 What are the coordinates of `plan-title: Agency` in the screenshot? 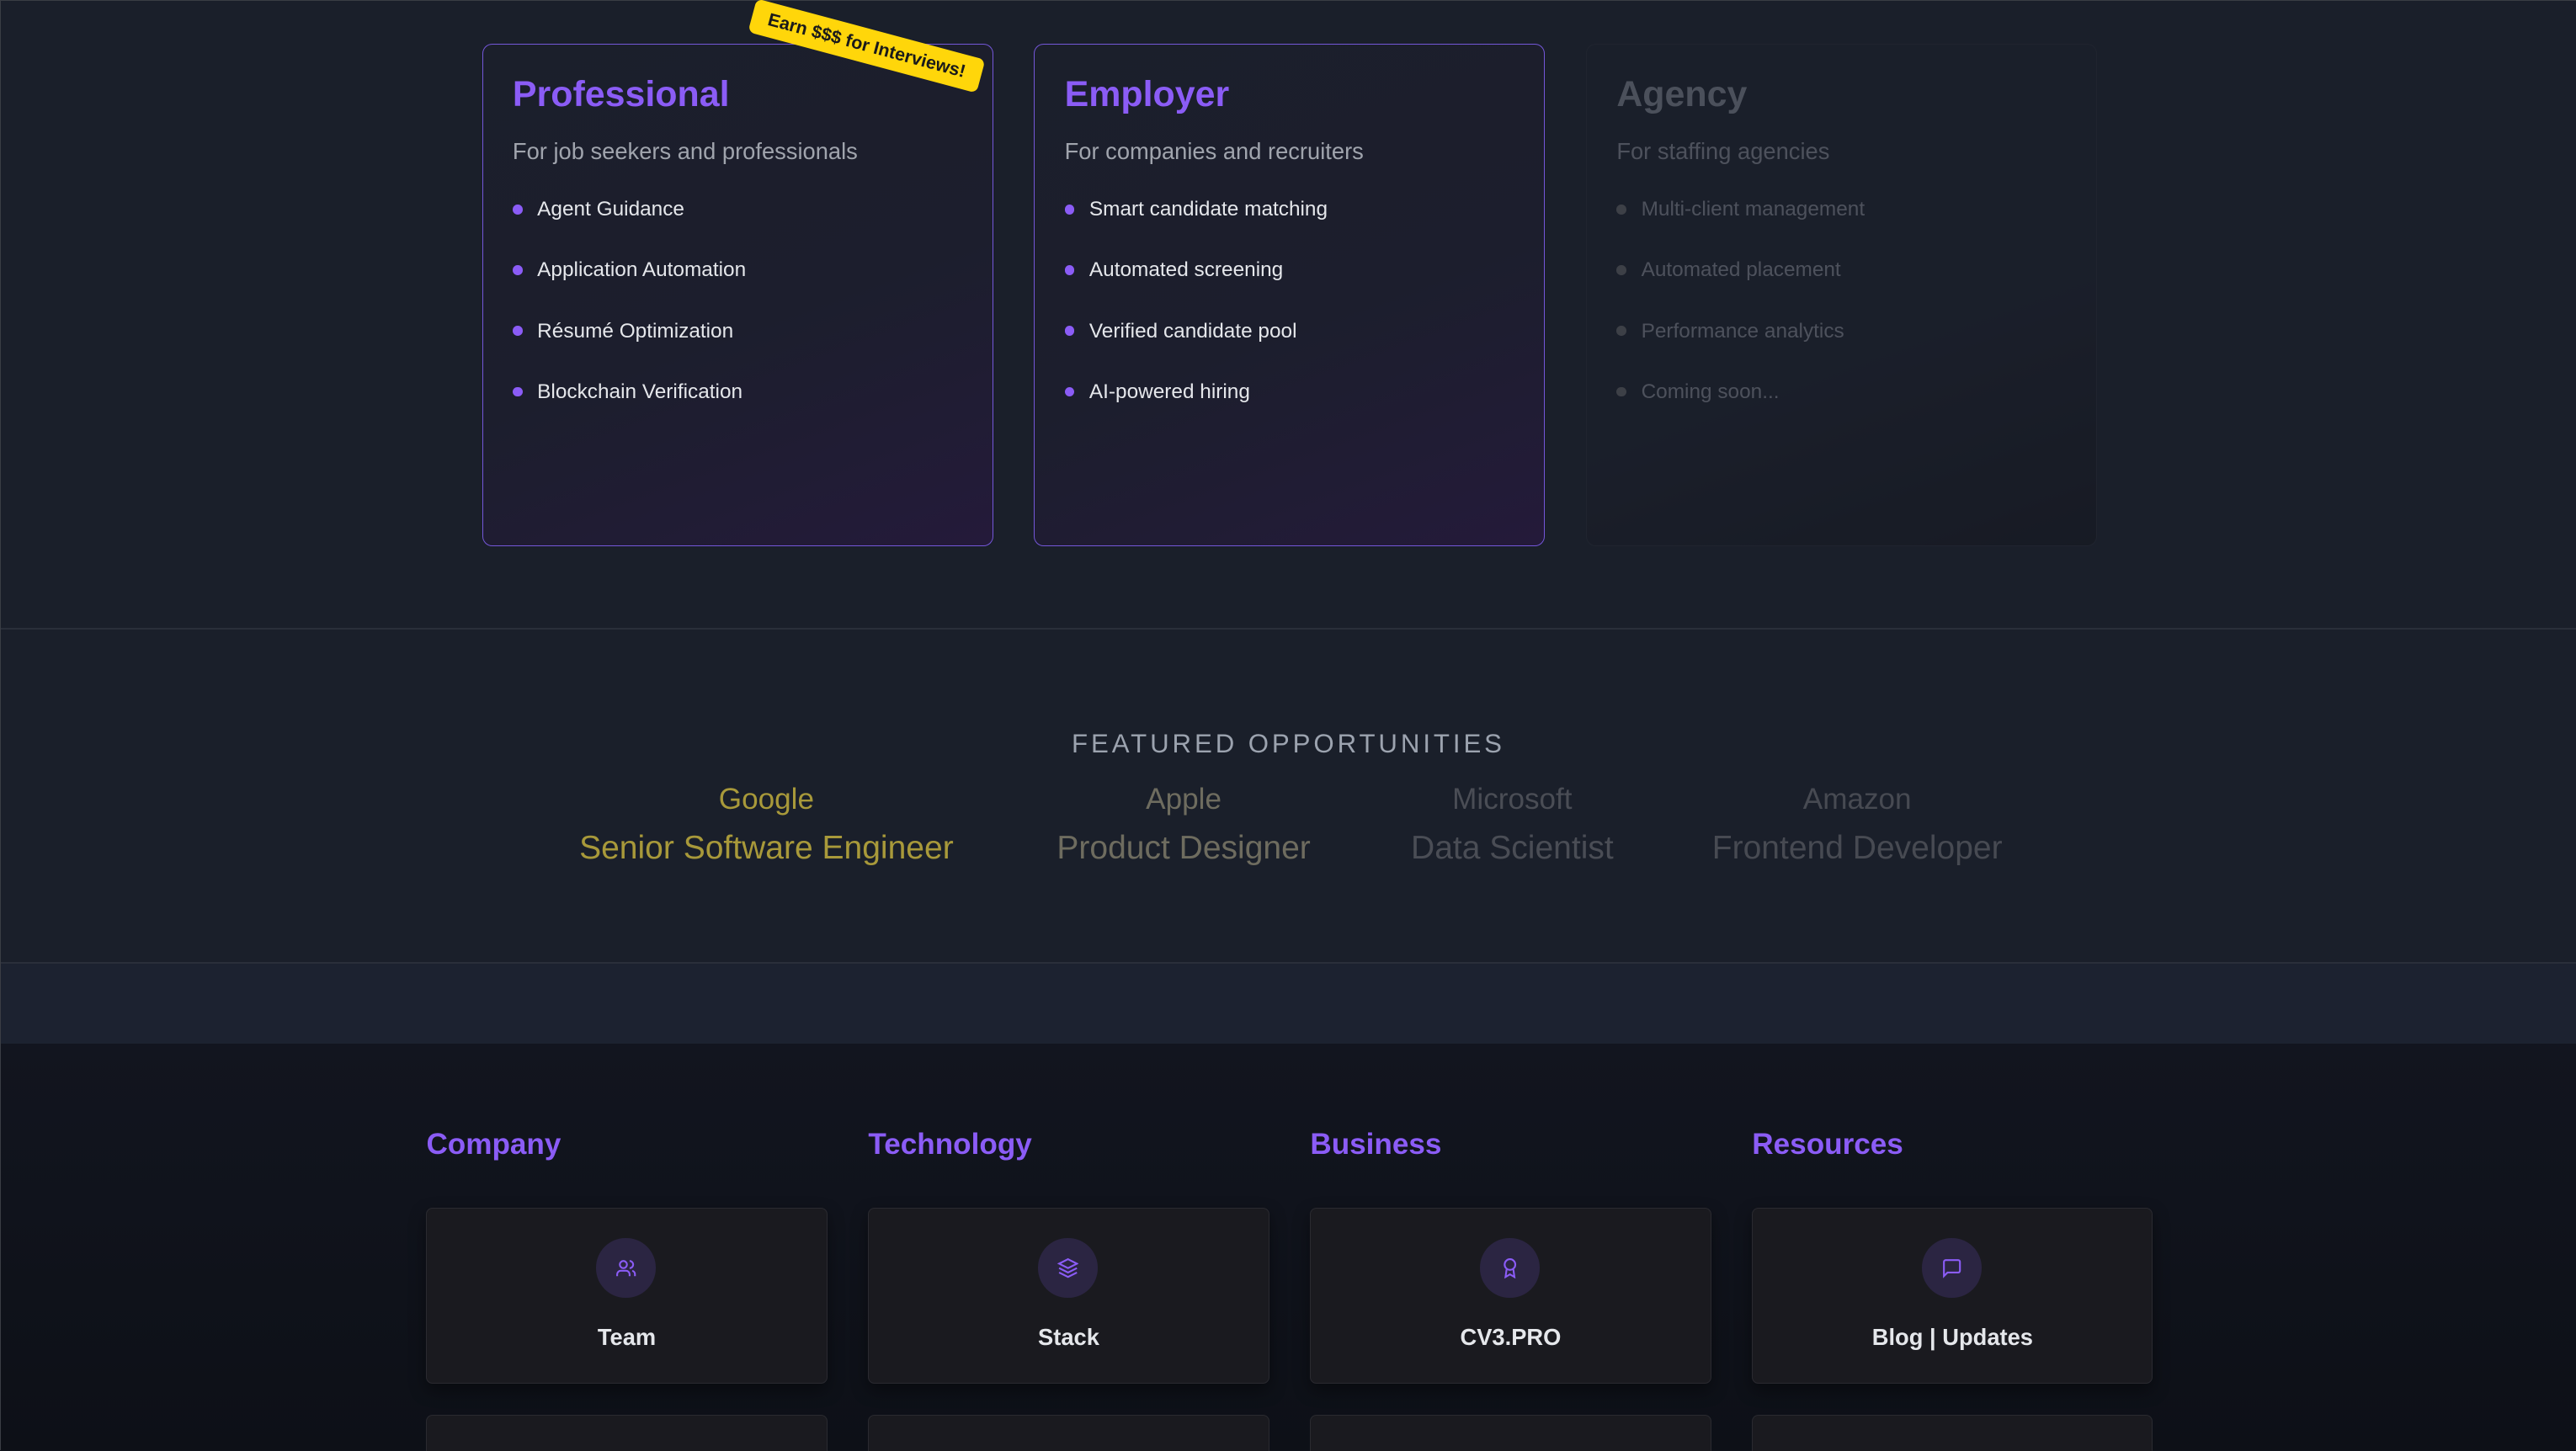 It's located at (1682, 93).